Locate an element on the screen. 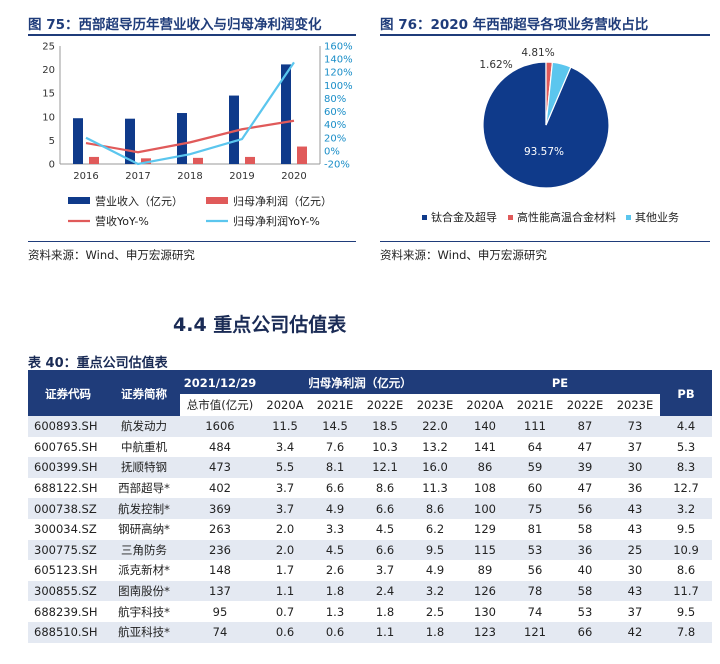 The image size is (720, 664). cell-np-2021e: 7.6 is located at coordinates (335, 446).